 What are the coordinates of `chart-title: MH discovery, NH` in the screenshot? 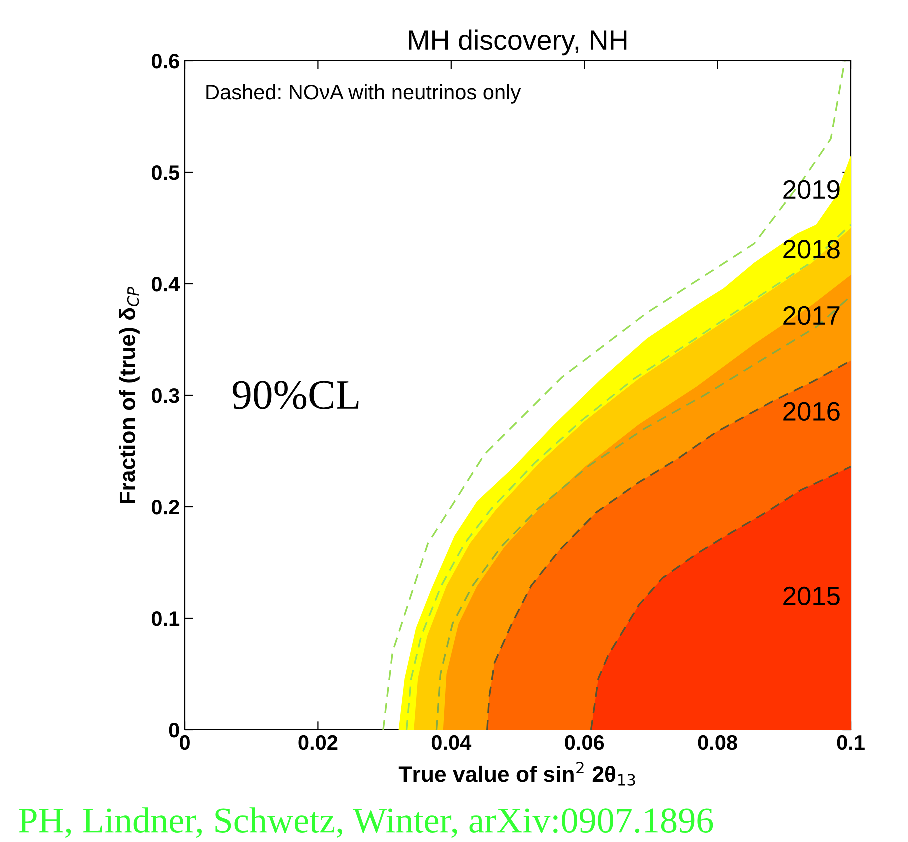 It's located at (518, 43).